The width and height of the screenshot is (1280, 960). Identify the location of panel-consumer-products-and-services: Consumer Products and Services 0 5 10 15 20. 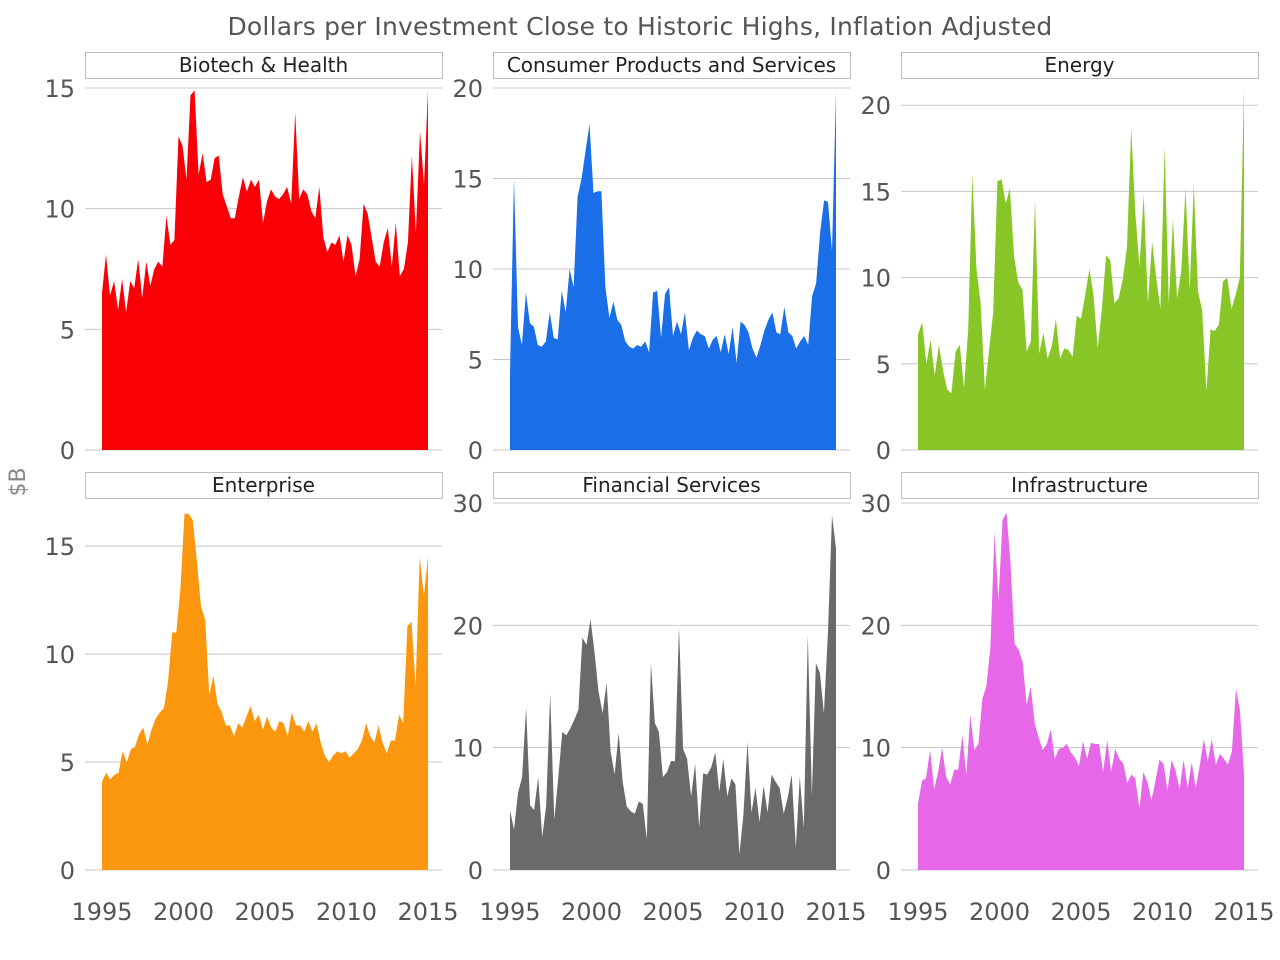
(651, 258).